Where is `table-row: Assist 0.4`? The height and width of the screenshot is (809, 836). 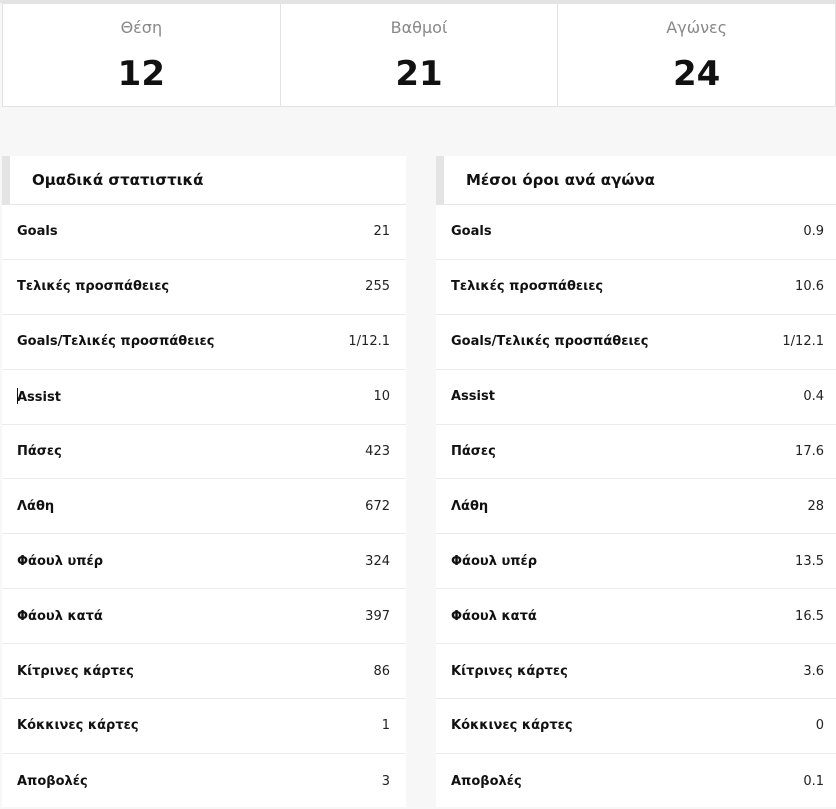
table-row: Assist 0.4 is located at coordinates (636, 397).